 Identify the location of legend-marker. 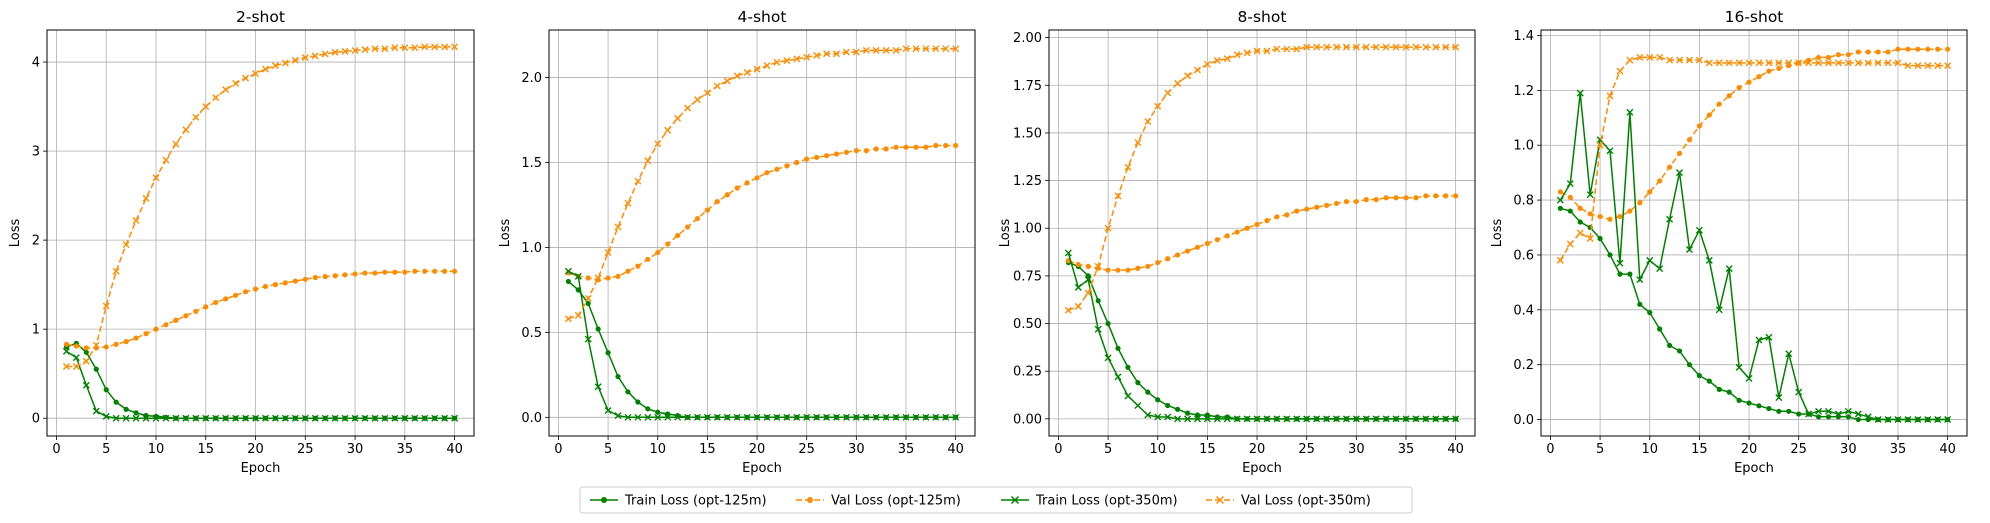
(810, 500).